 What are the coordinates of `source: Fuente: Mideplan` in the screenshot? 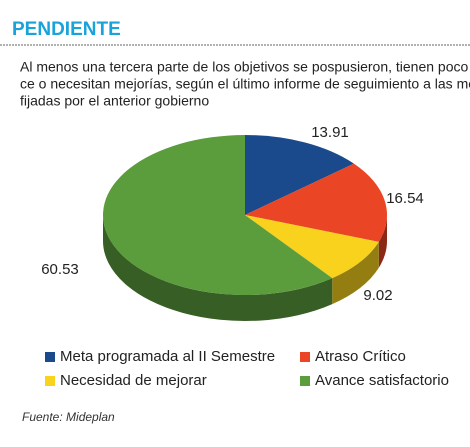 It's located at (68, 417).